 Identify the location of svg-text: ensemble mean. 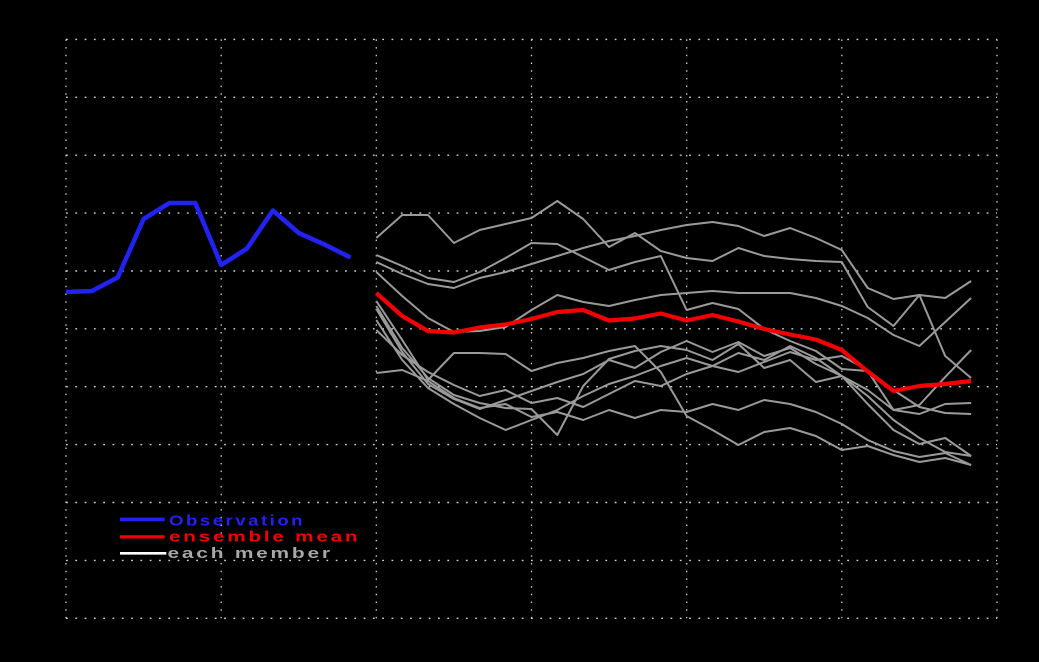
(264, 536).